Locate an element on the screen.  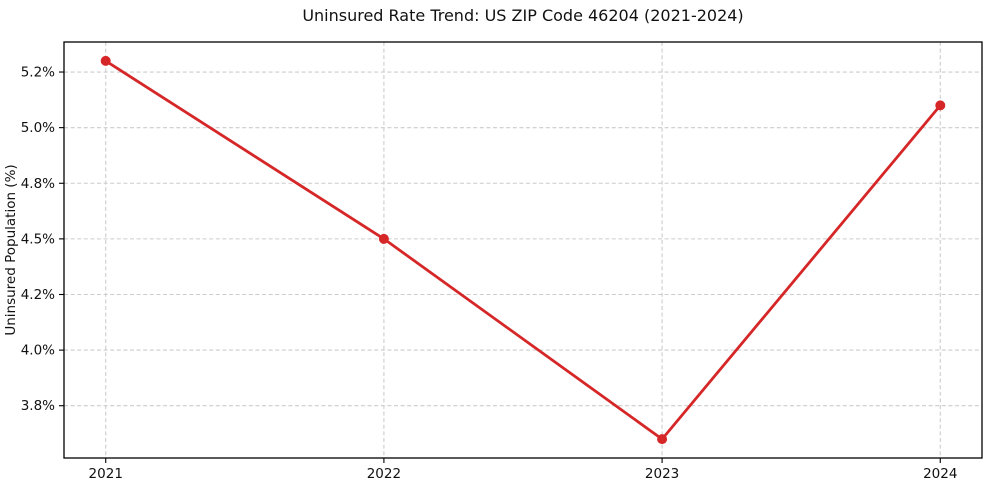
y-tick-label: 4.8% is located at coordinates (38, 184).